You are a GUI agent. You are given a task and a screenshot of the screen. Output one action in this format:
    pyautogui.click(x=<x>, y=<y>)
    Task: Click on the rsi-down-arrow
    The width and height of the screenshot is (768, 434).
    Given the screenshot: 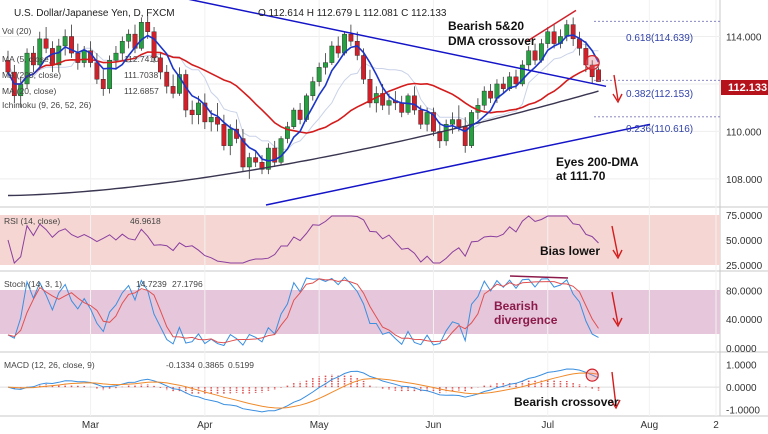 What is the action you would take?
    pyautogui.click(x=615, y=241)
    